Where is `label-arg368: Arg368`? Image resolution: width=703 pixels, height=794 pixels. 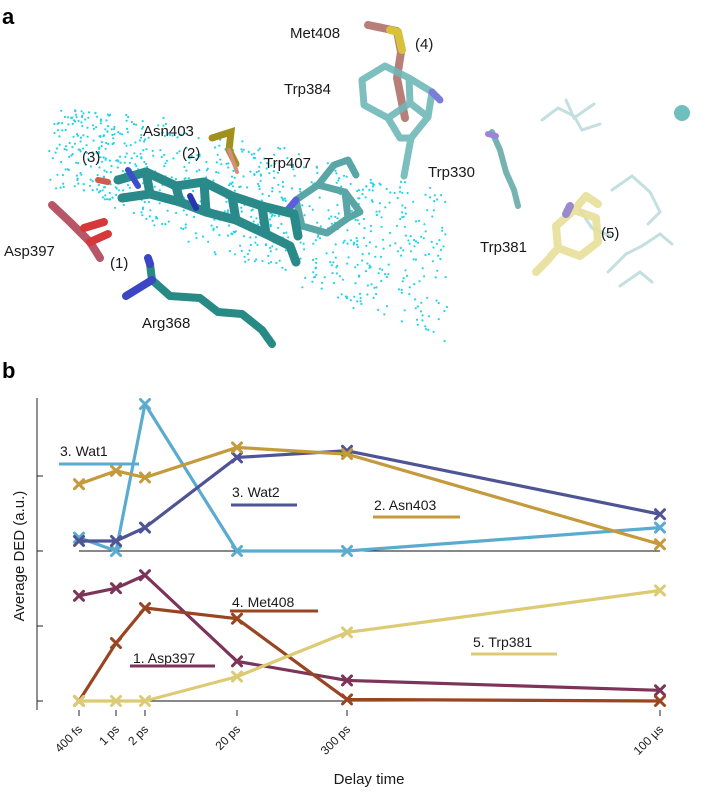 label-arg368: Arg368 is located at coordinates (166, 323).